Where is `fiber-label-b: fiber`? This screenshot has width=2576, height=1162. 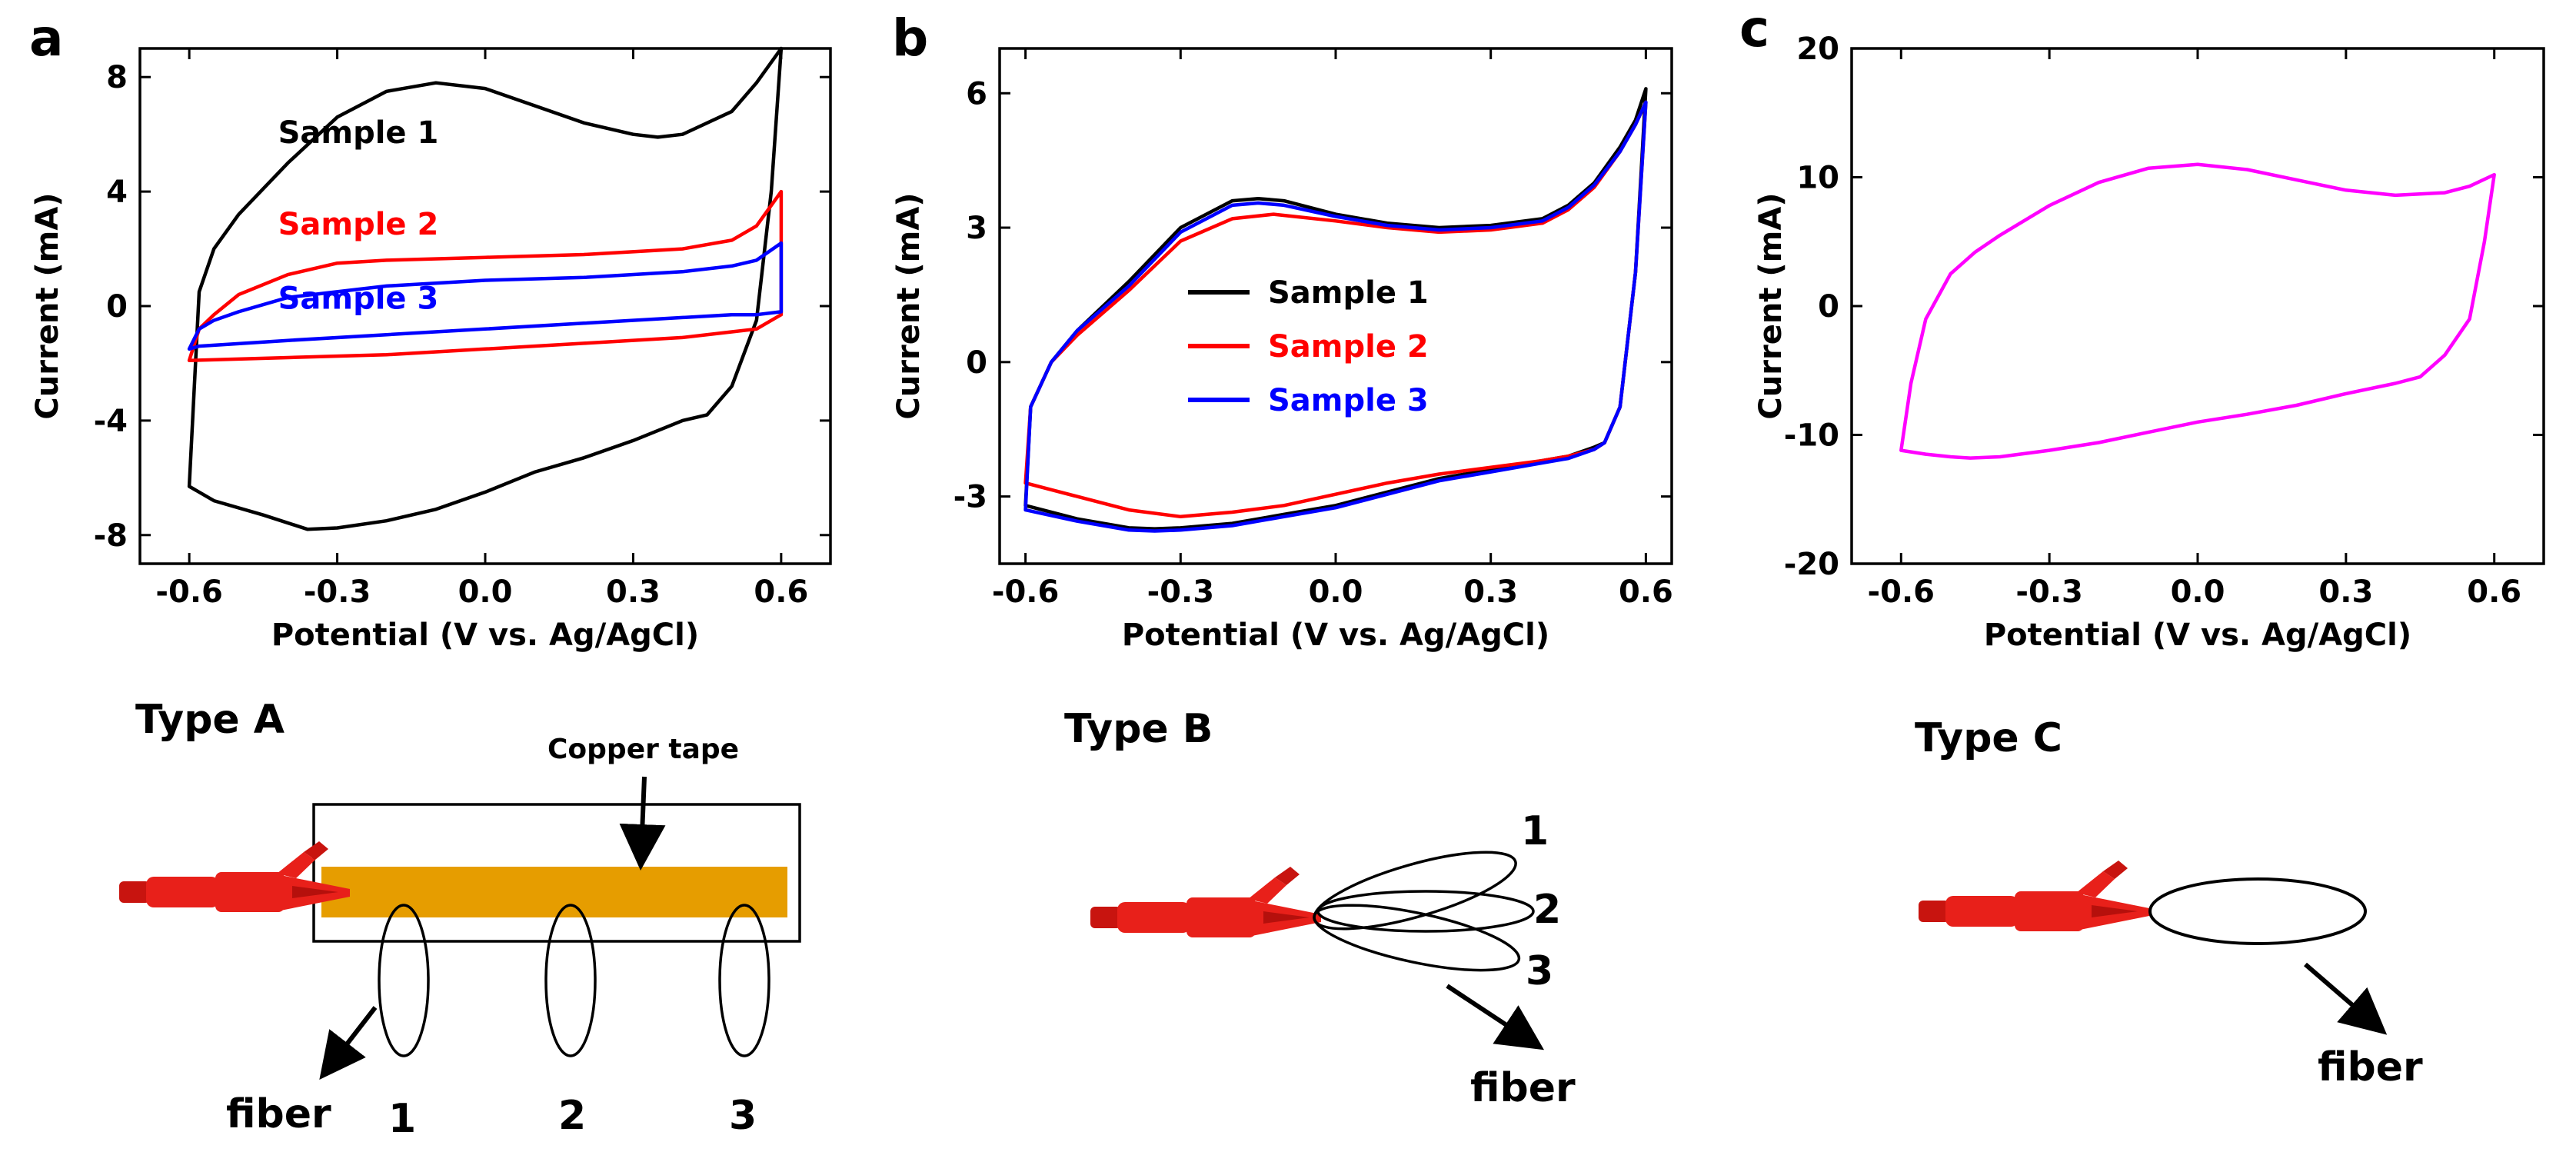 fiber-label-b: fiber is located at coordinates (1523, 1088).